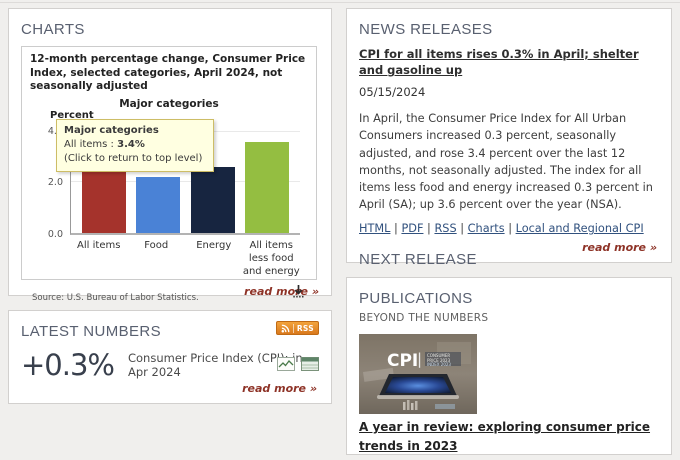 This screenshot has width=680, height=460. Describe the element at coordinates (416, 298) in the screenshot. I see `publications-title: PUBLICATIONS` at that location.